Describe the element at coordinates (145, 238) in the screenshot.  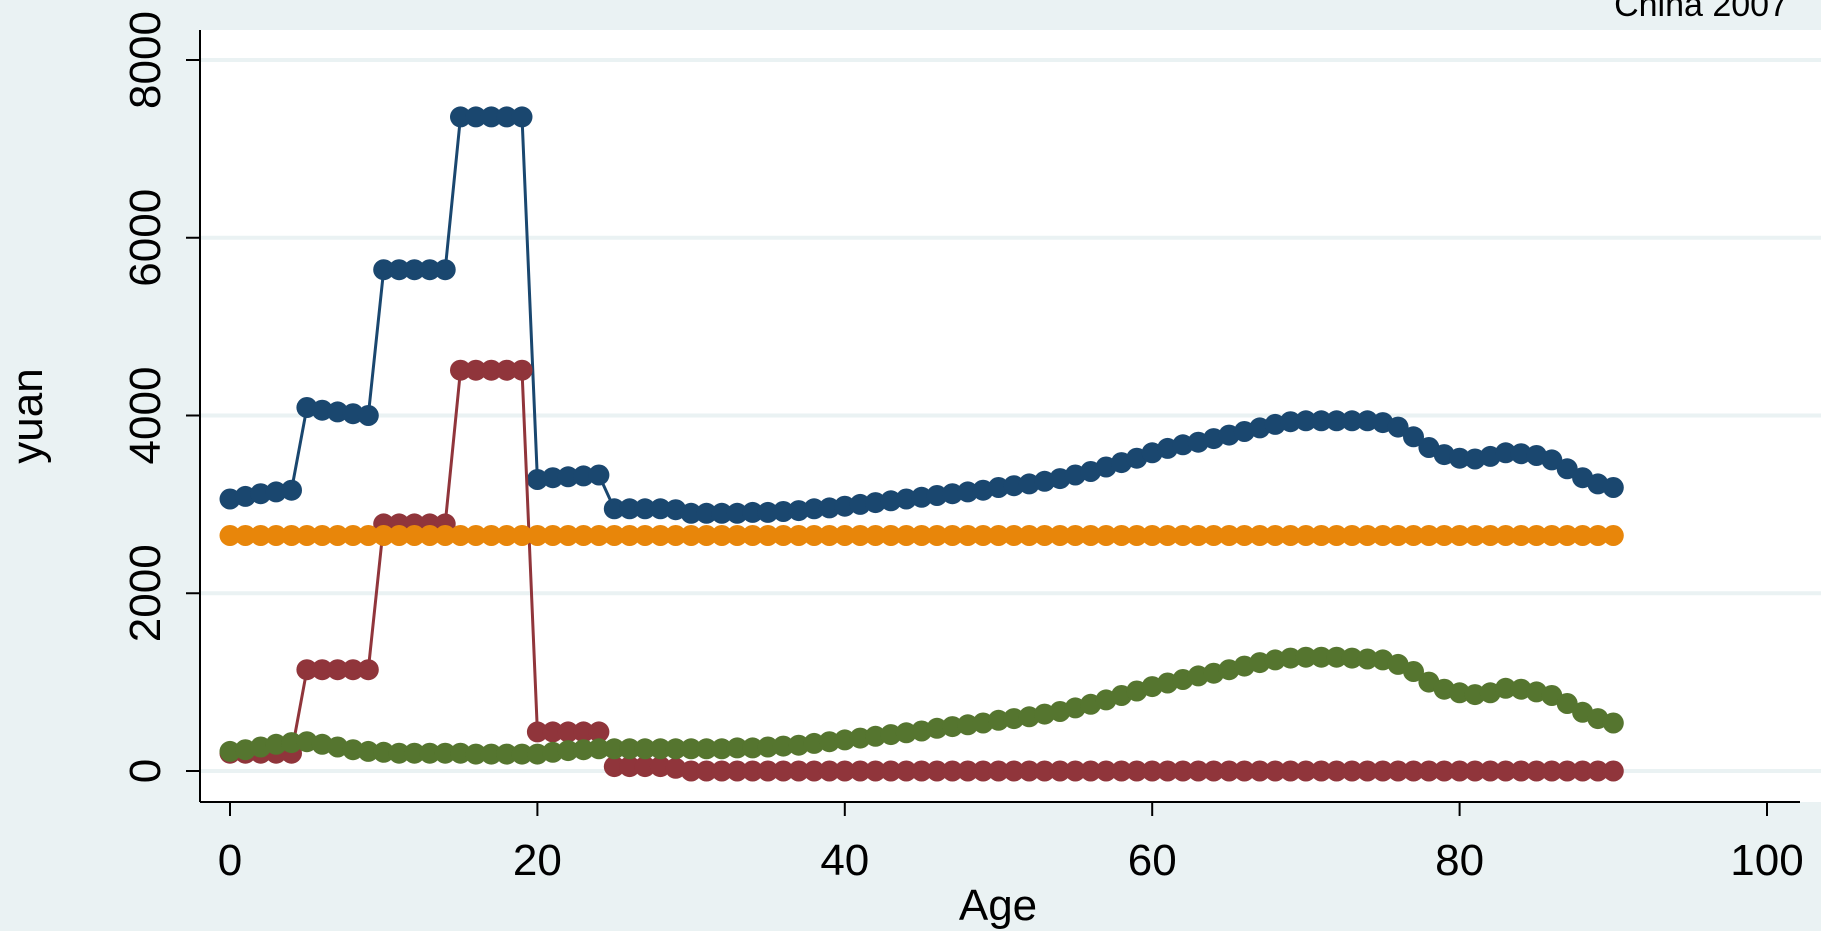
I see `y-tick-label: 6000` at that location.